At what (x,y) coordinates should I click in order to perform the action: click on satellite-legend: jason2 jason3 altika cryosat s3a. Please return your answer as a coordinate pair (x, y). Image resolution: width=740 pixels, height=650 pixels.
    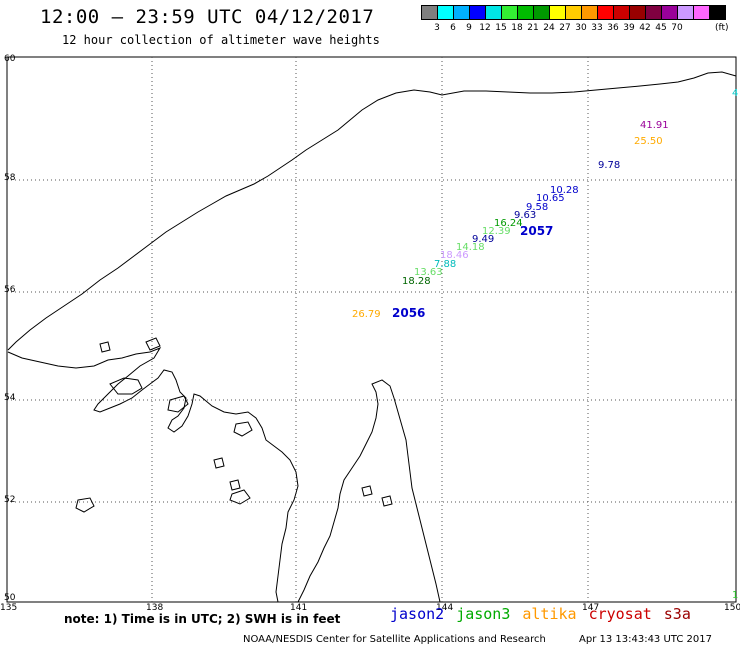
    Looking at the image, I should click on (546, 614).